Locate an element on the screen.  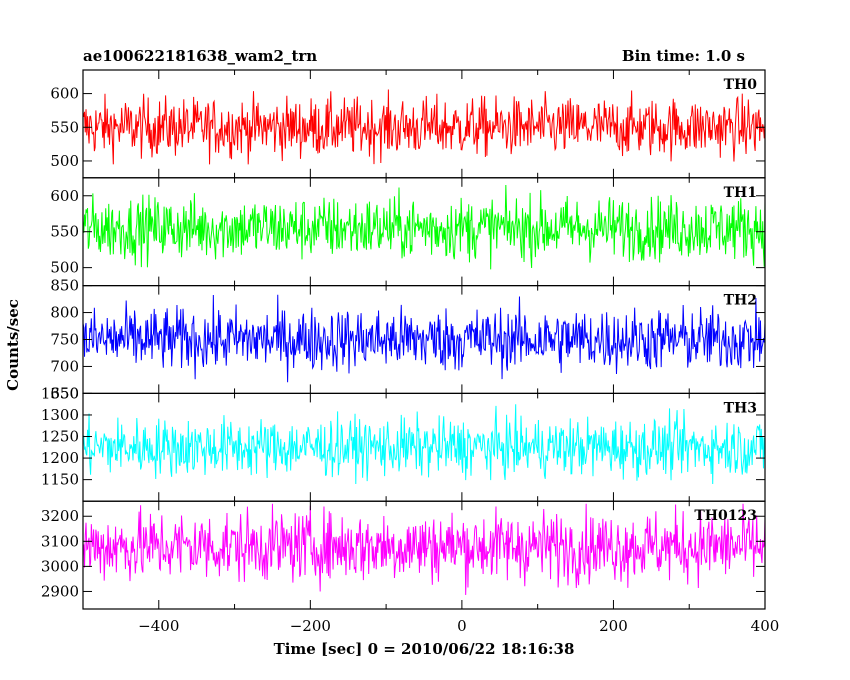
y-tick-label: 650 is located at coordinates (64, 393).